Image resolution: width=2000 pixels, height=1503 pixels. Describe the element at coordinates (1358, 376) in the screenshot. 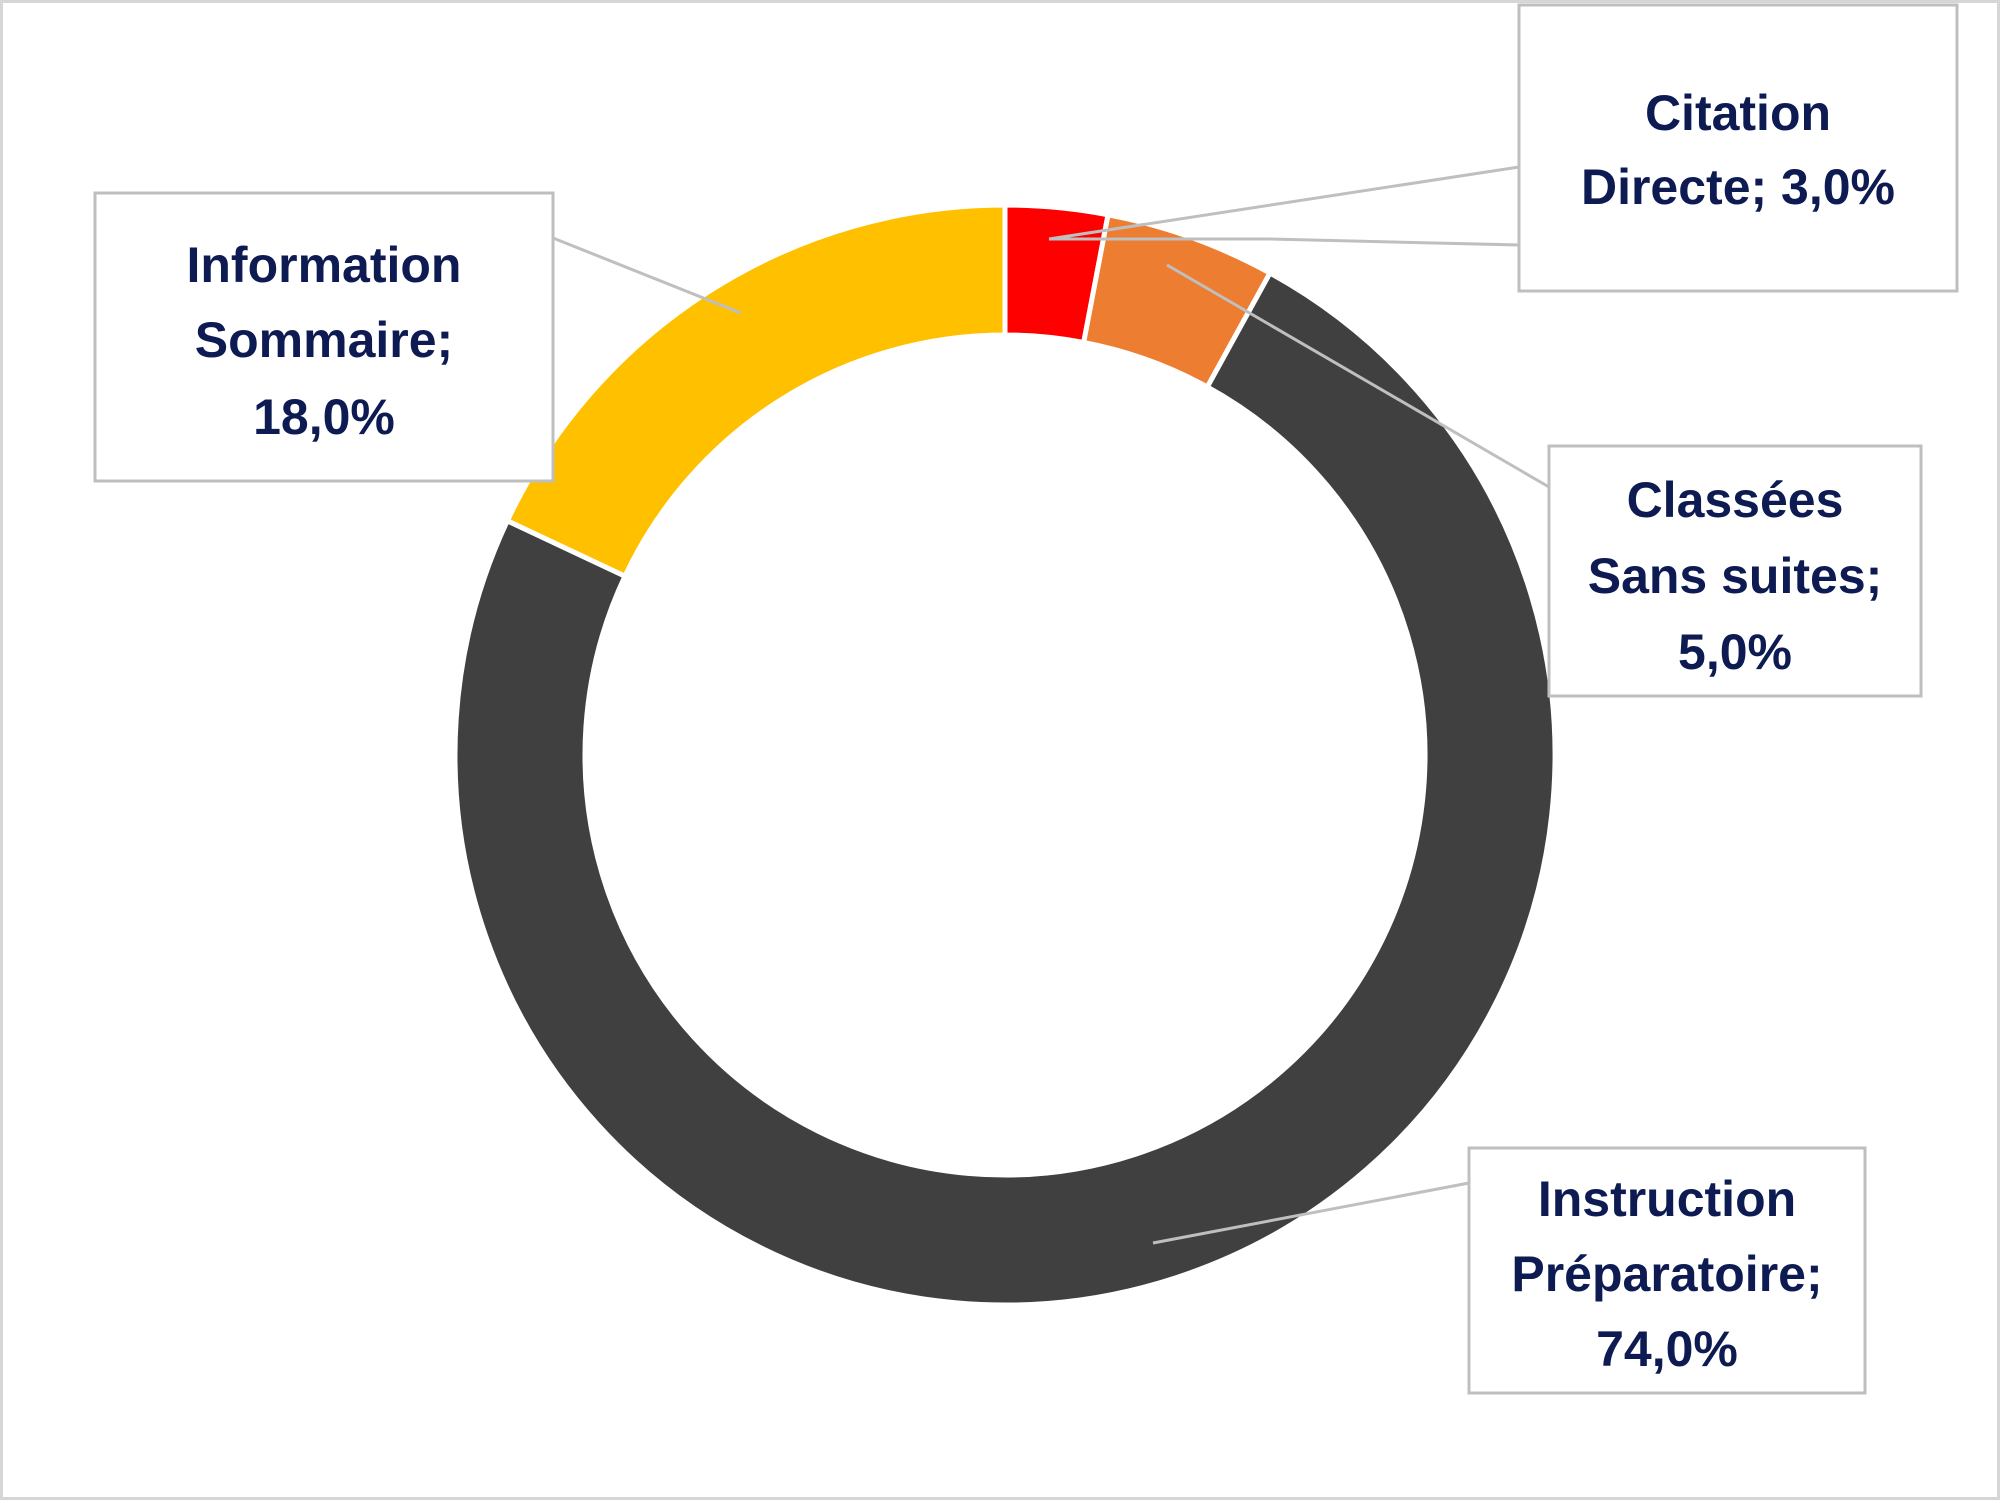

I see `leader-line-classees-sans-suites` at that location.